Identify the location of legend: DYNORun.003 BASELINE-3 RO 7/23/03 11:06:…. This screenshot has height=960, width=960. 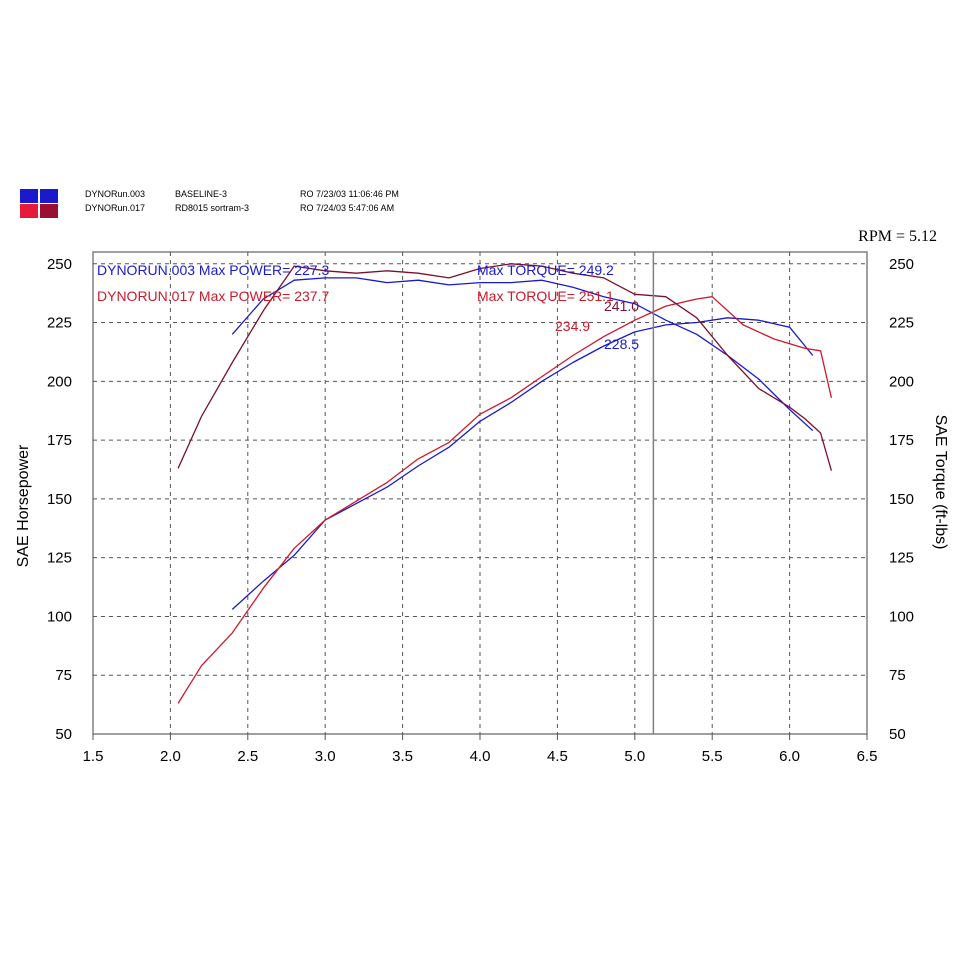
(209, 203).